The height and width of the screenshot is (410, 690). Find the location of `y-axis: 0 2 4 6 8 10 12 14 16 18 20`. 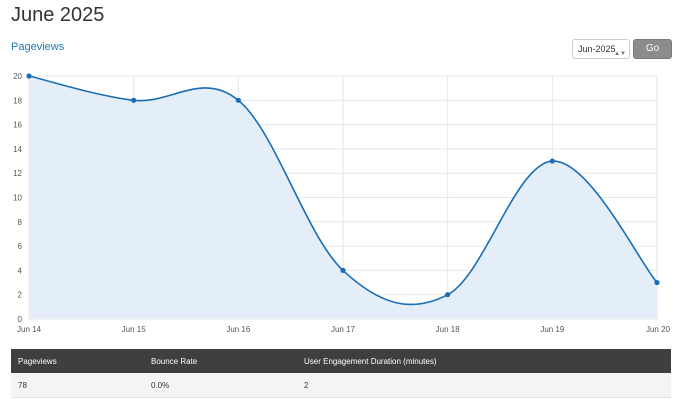

y-axis: 0 2 4 6 8 10 12 14 16 18 20 is located at coordinates (17, 198).